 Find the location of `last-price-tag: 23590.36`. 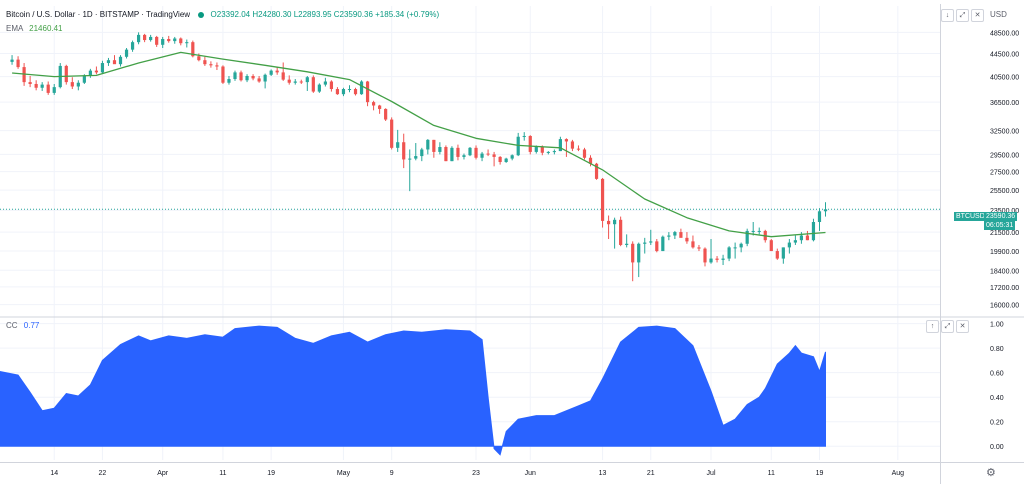

last-price-tag: 23590.36 is located at coordinates (1001, 216).